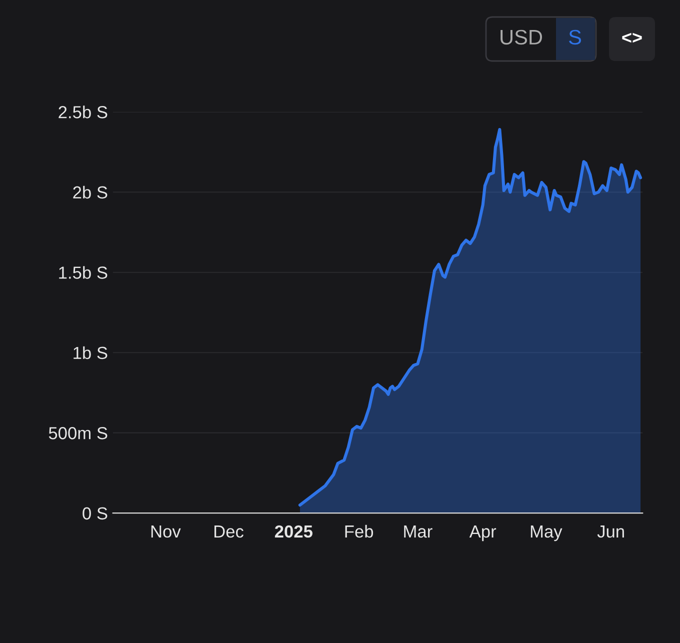  What do you see at coordinates (91, 353) in the screenshot?
I see `y-tick-label: 1b S` at bounding box center [91, 353].